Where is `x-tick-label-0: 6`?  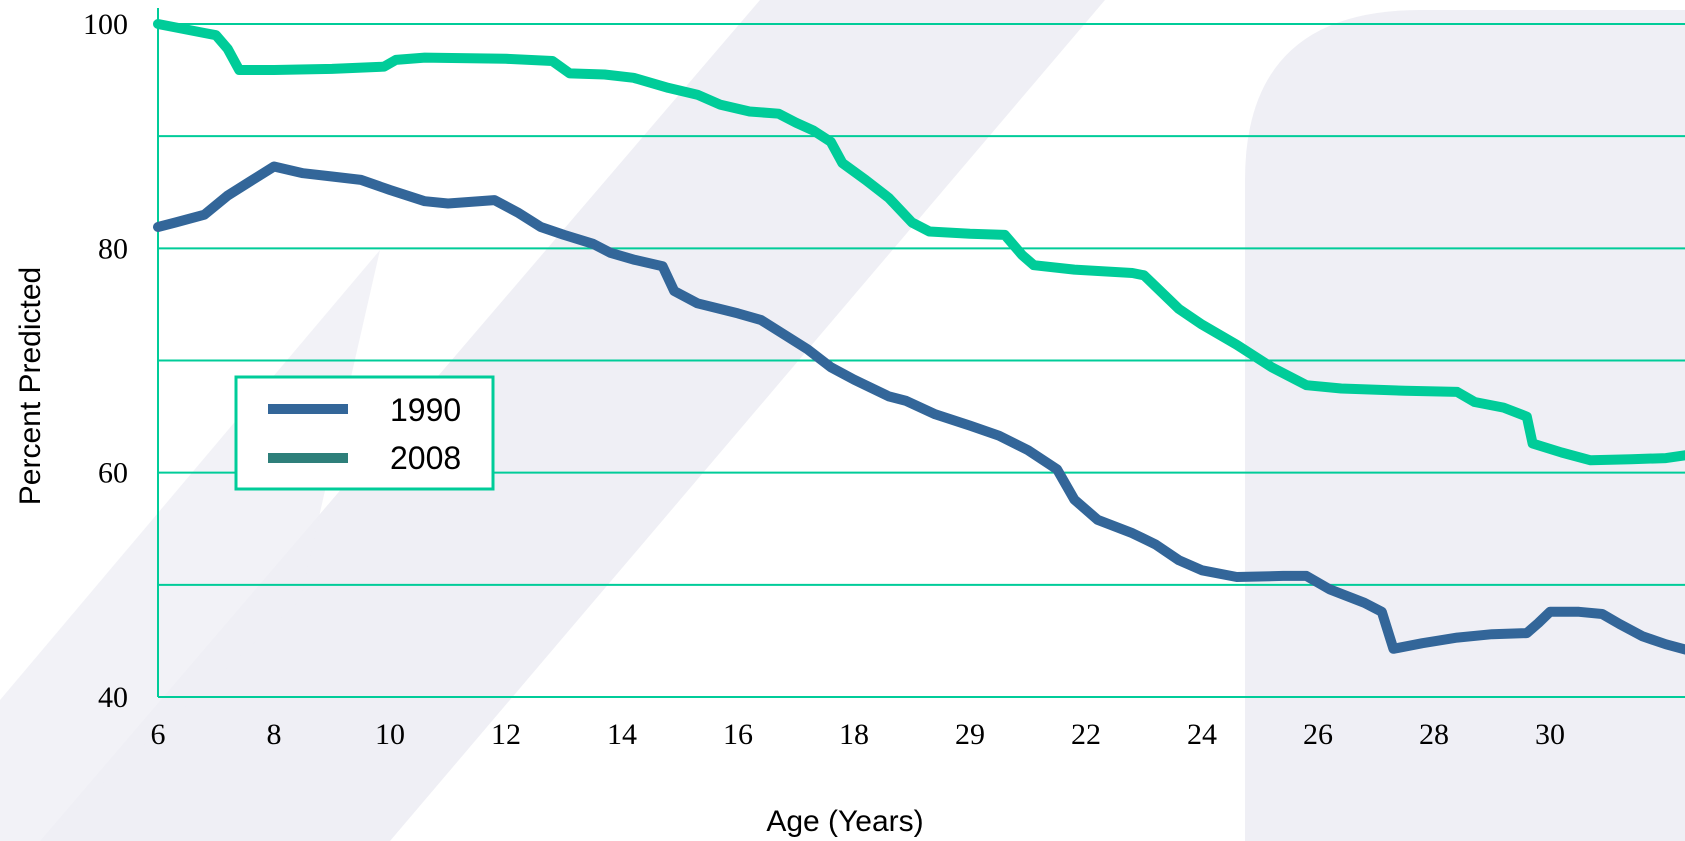 x-tick-label-0: 6 is located at coordinates (158, 734).